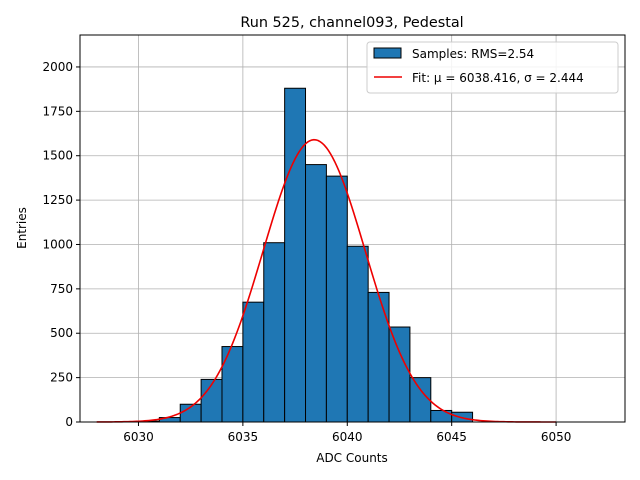  Describe the element at coordinates (57, 111) in the screenshot. I see `y-tick-label: 1750` at that location.